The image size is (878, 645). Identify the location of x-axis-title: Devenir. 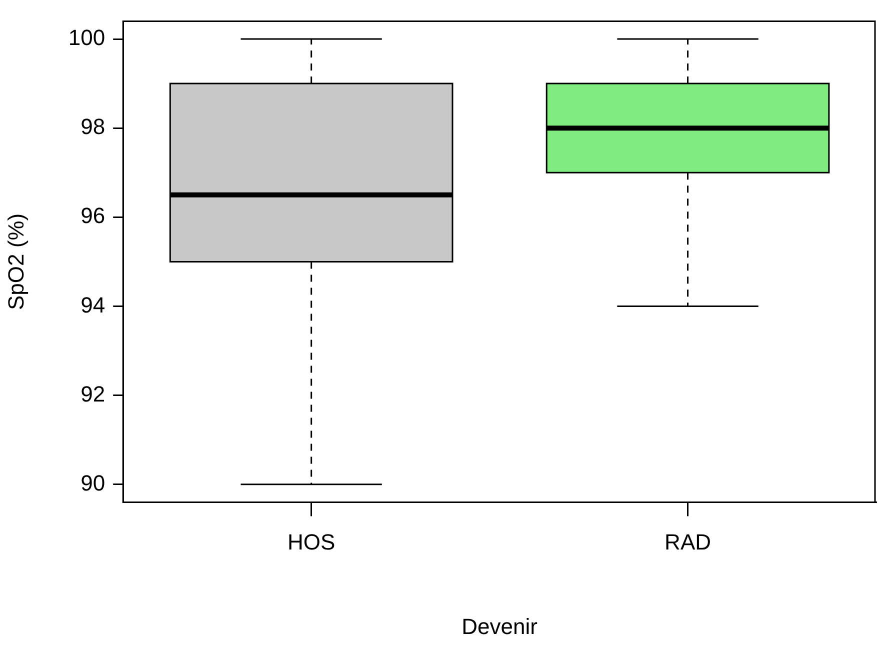
(500, 626).